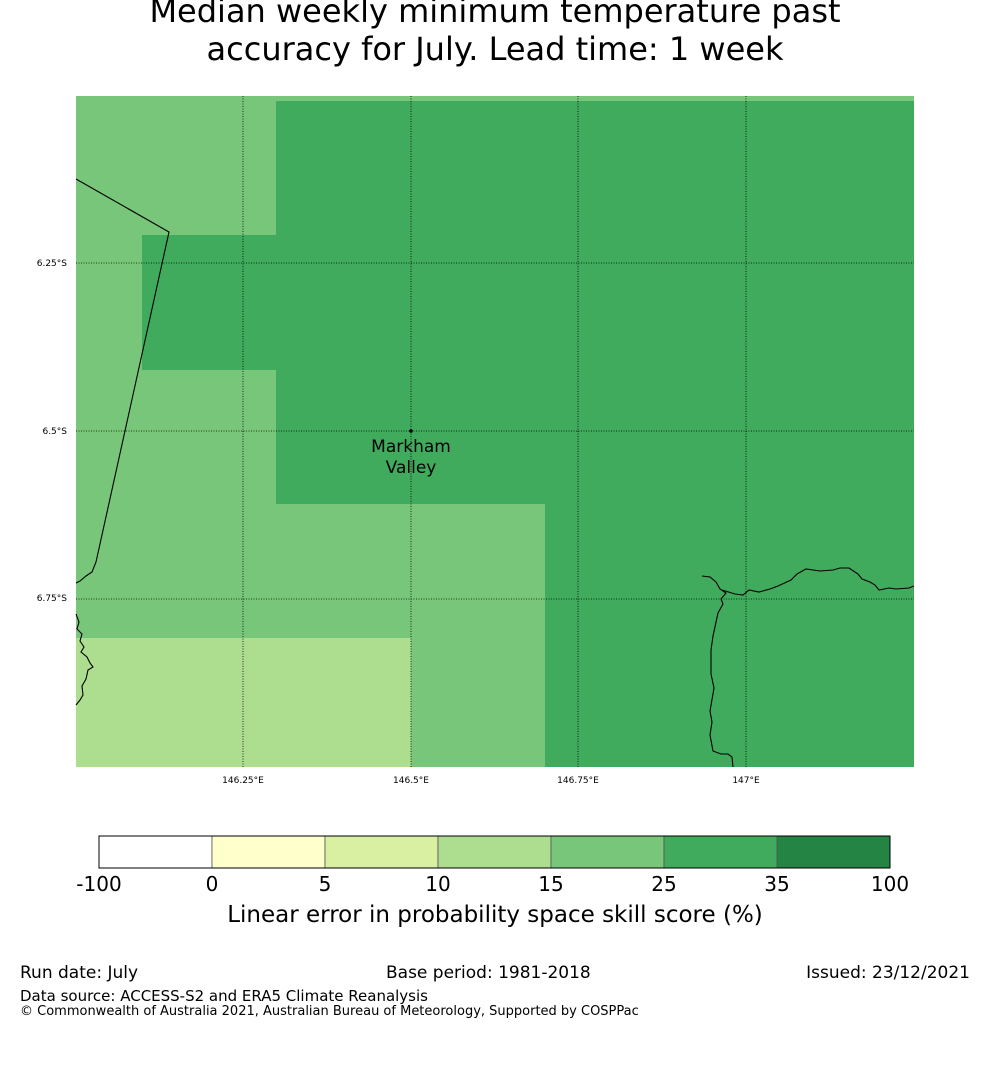 The height and width of the screenshot is (1065, 990). I want to click on colorbar-tick-label: 15, so click(551, 884).